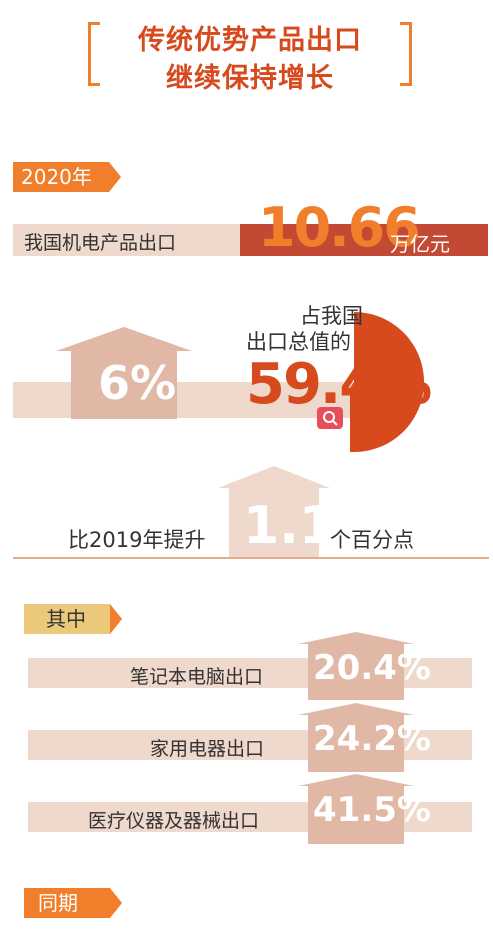  What do you see at coordinates (58, 903) in the screenshot?
I see `same-period-tag-label: 同期` at bounding box center [58, 903].